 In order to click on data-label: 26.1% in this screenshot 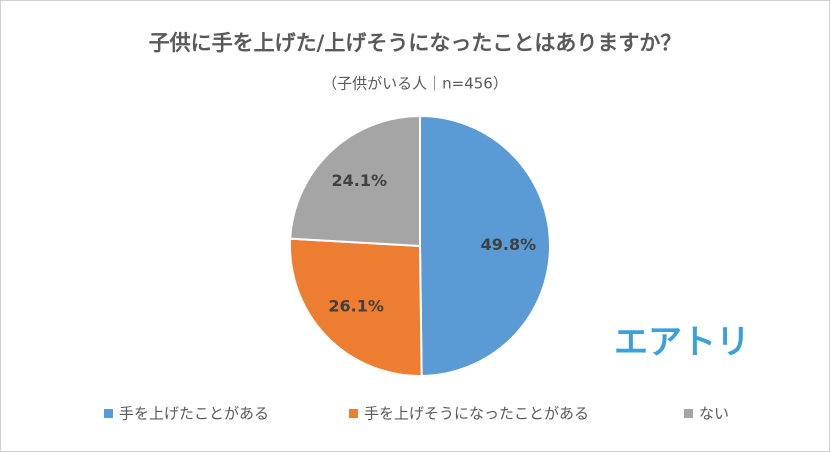, I will do `click(356, 306)`.